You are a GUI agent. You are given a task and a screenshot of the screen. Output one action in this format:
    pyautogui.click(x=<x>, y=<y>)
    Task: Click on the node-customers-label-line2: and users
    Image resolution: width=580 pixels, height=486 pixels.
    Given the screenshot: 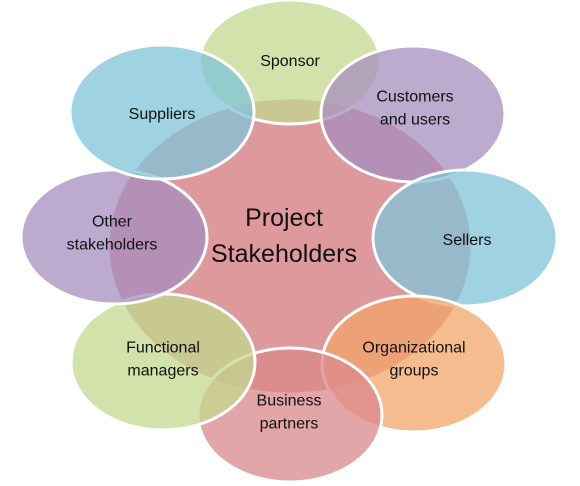 What is the action you would take?
    pyautogui.click(x=415, y=120)
    